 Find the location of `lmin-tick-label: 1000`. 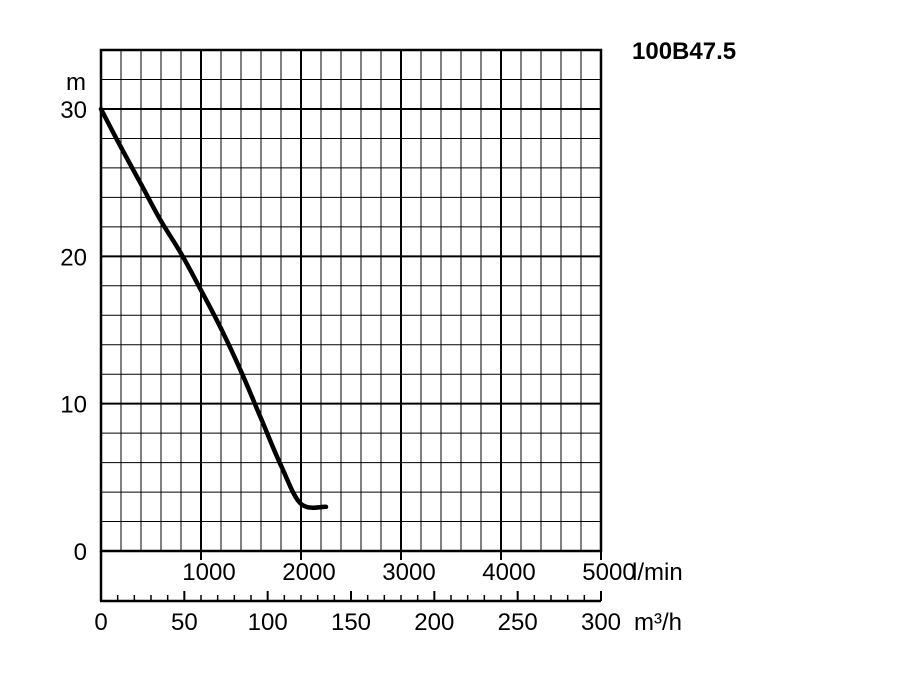

lmin-tick-label: 1000 is located at coordinates (208, 572).